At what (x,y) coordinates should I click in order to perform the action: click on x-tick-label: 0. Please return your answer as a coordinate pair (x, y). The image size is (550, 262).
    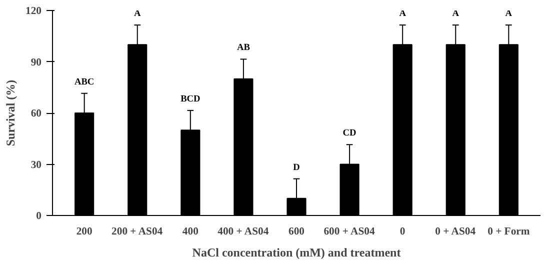
    Looking at the image, I should click on (403, 232).